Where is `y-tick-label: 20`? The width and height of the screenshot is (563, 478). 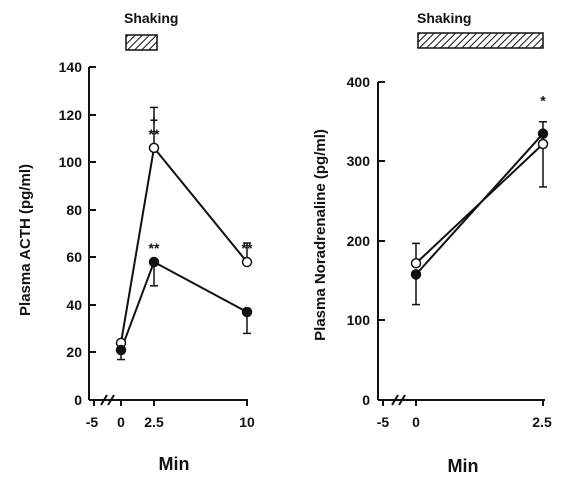 y-tick-label: 20 is located at coordinates (74, 352).